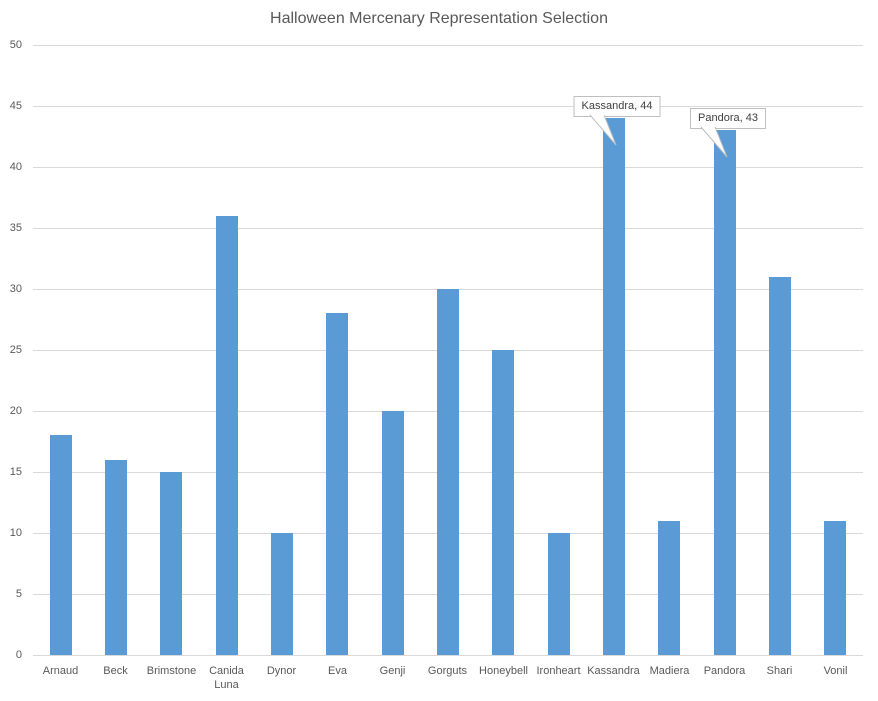  Describe the element at coordinates (15, 106) in the screenshot. I see `y-tick-label: 45` at that location.